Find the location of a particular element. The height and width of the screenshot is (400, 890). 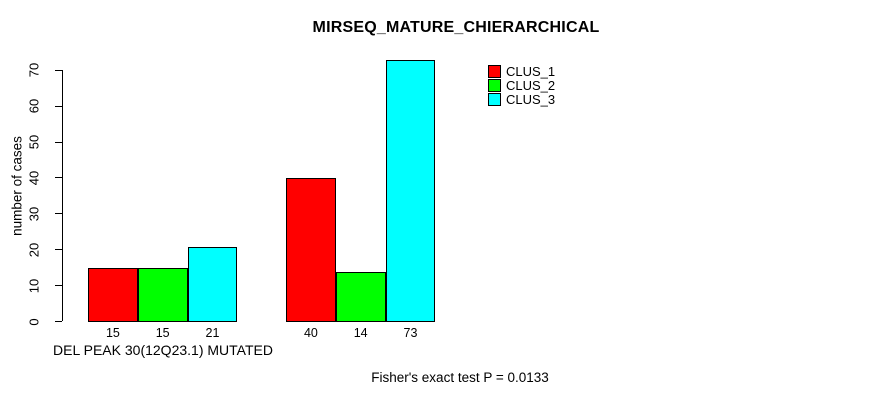

y-axis-line is located at coordinates (62, 196).